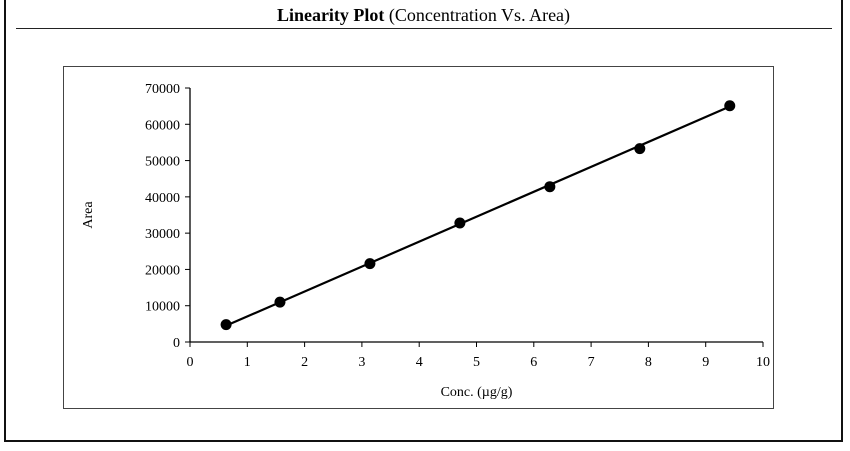 The height and width of the screenshot is (451, 850). I want to click on x-tick-label: 6, so click(533, 362).